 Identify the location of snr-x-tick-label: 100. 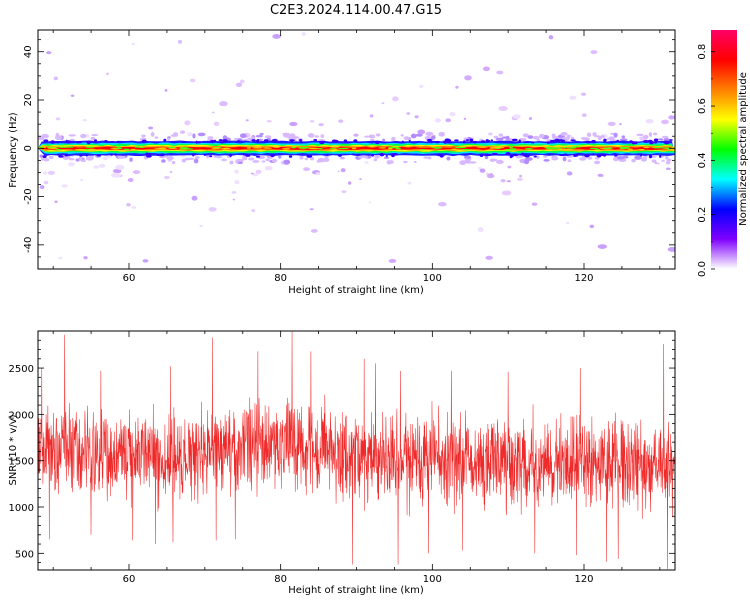
(432, 579).